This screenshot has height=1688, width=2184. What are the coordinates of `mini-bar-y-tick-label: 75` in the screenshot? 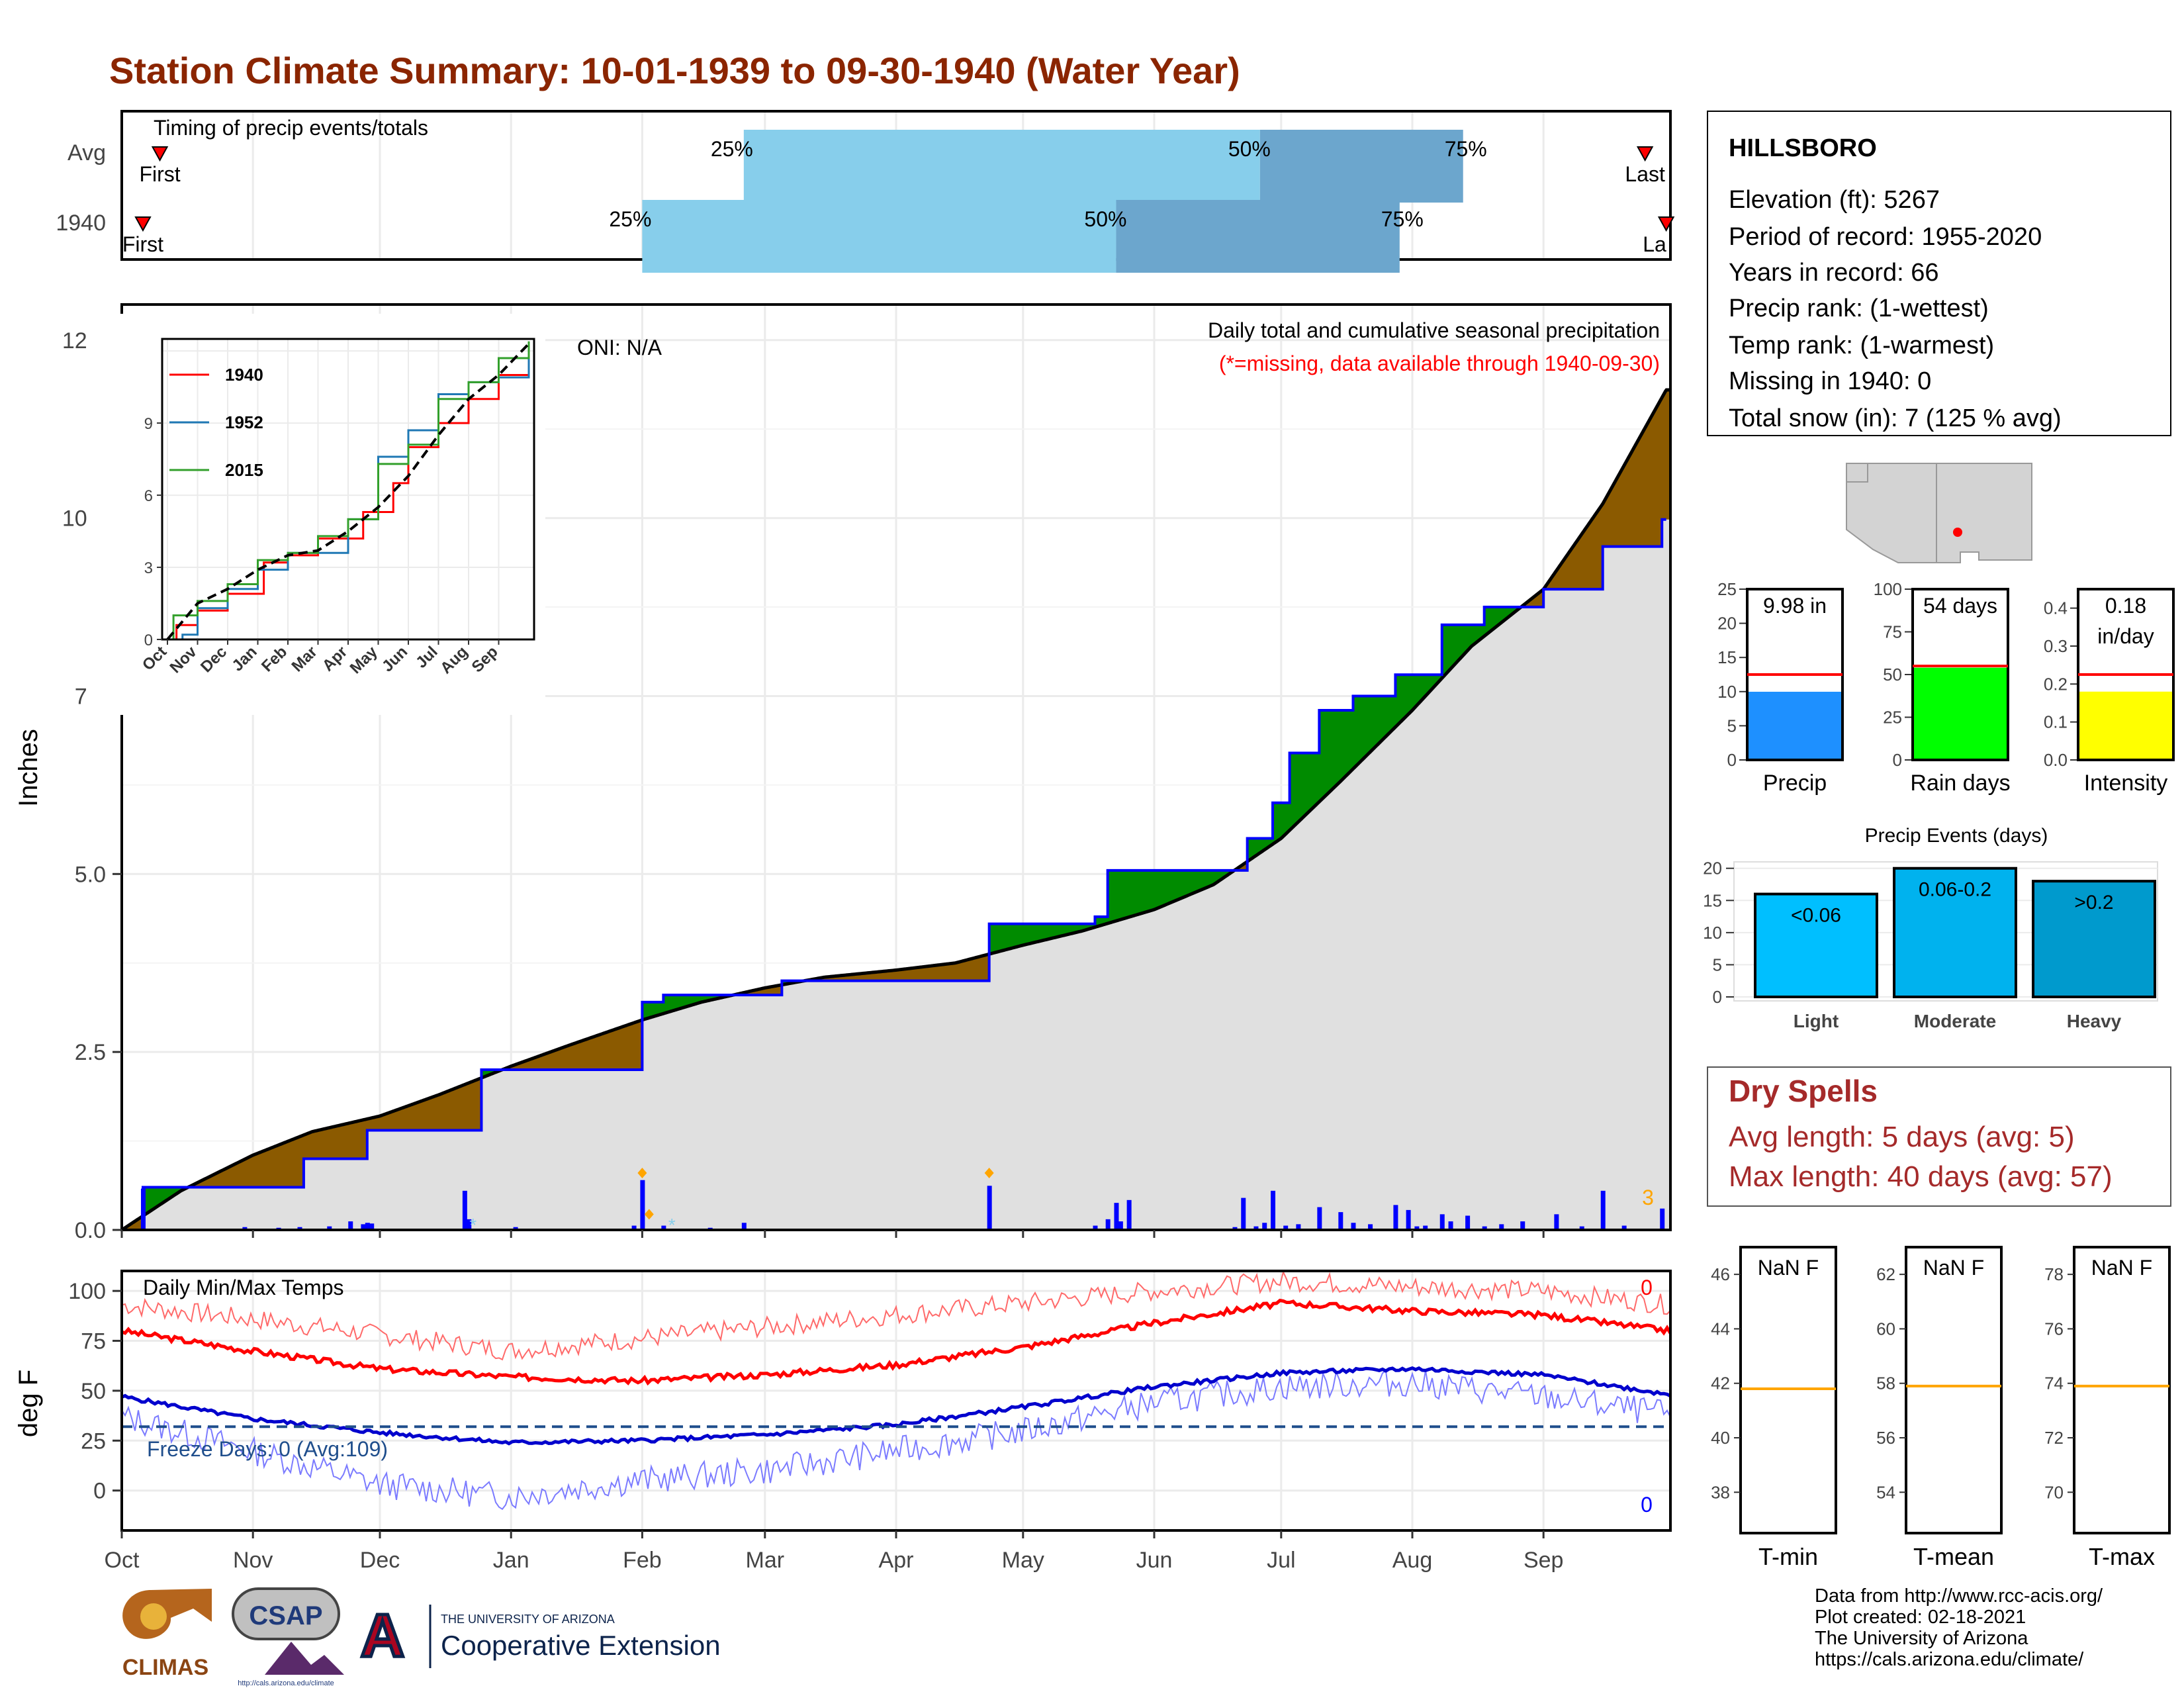 It's located at (1892, 632).